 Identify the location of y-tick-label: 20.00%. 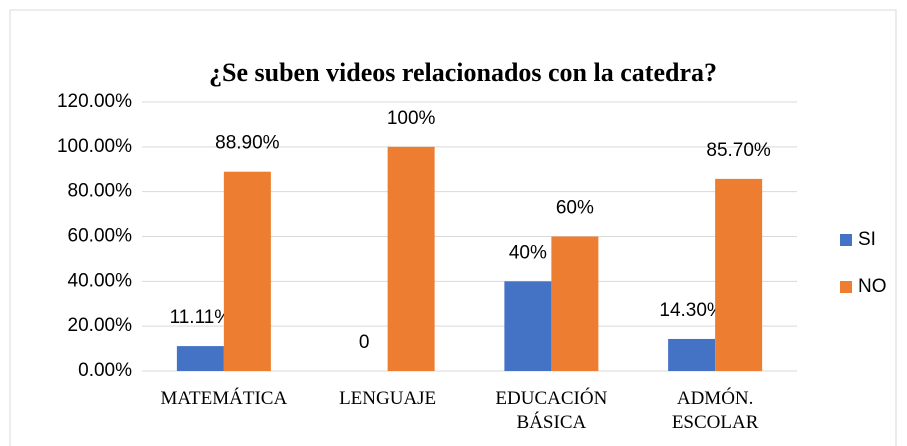
(100, 325).